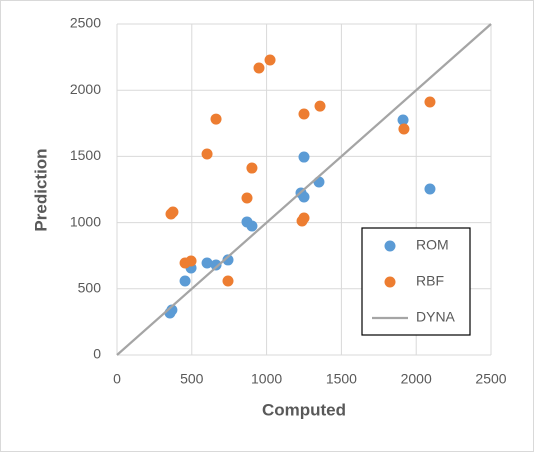 The height and width of the screenshot is (452, 534). What do you see at coordinates (85, 221) in the screenshot?
I see `y-tick-label: 1000` at bounding box center [85, 221].